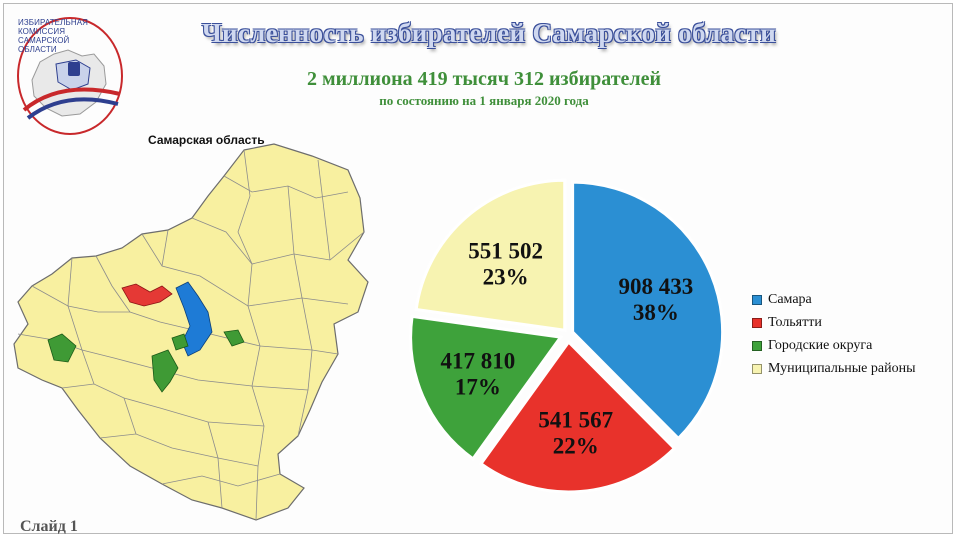 Image resolution: width=960 pixels, height=541 pixels. What do you see at coordinates (37, 49) in the screenshot?
I see `logo-line: области` at bounding box center [37, 49].